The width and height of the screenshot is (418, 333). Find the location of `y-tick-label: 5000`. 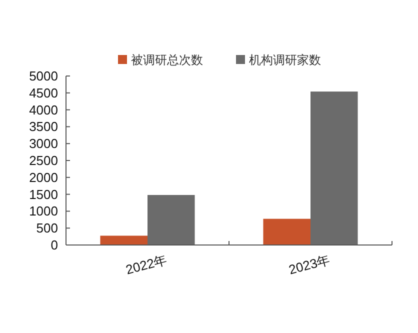

y-tick-label: 5000 is located at coordinates (43, 76).